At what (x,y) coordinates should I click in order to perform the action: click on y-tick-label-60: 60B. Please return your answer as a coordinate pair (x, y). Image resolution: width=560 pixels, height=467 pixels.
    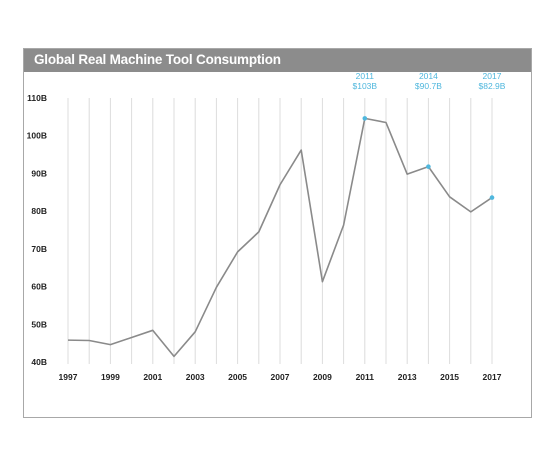
    Looking at the image, I should click on (39, 287).